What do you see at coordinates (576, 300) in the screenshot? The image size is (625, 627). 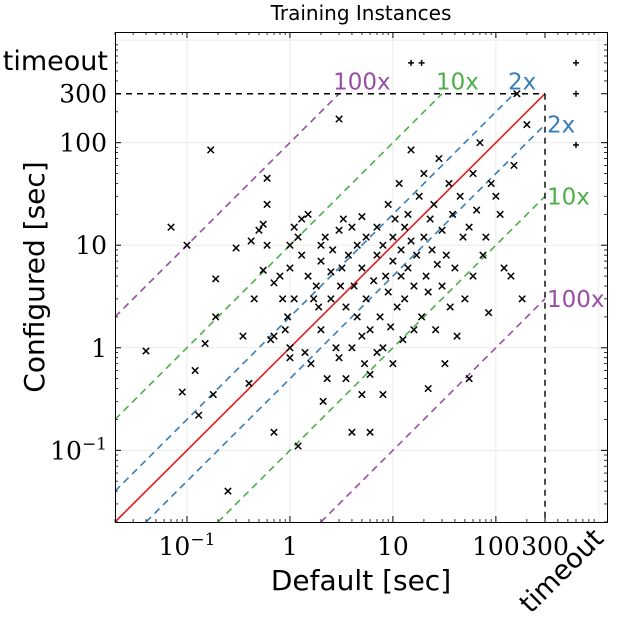 I see `reference-label-100x-below: 100x` at bounding box center [576, 300].